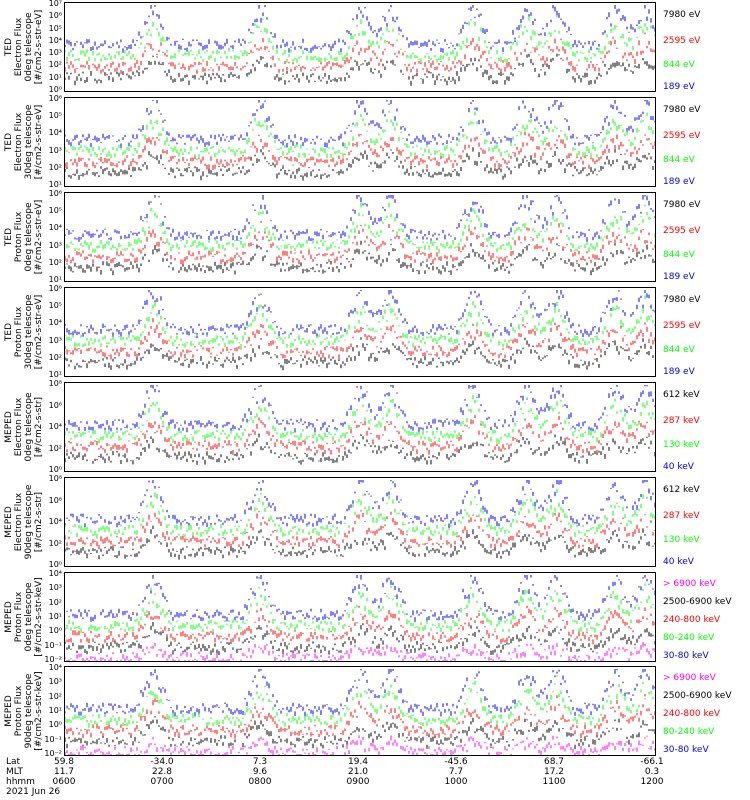 The height and width of the screenshot is (800, 750). I want to click on panel-4-svg, so click(360, 330).